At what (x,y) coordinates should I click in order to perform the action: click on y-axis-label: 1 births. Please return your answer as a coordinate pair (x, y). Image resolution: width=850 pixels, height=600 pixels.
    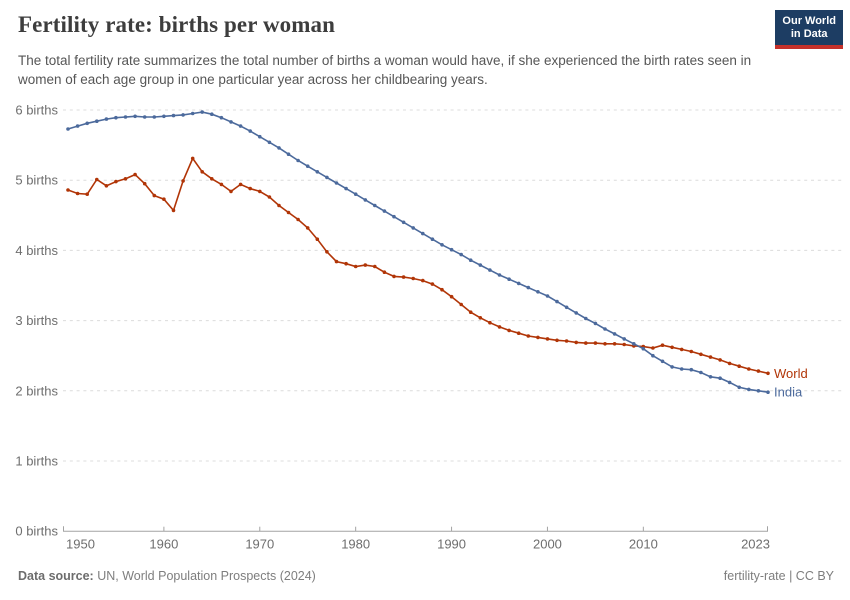
    Looking at the image, I should click on (36, 461).